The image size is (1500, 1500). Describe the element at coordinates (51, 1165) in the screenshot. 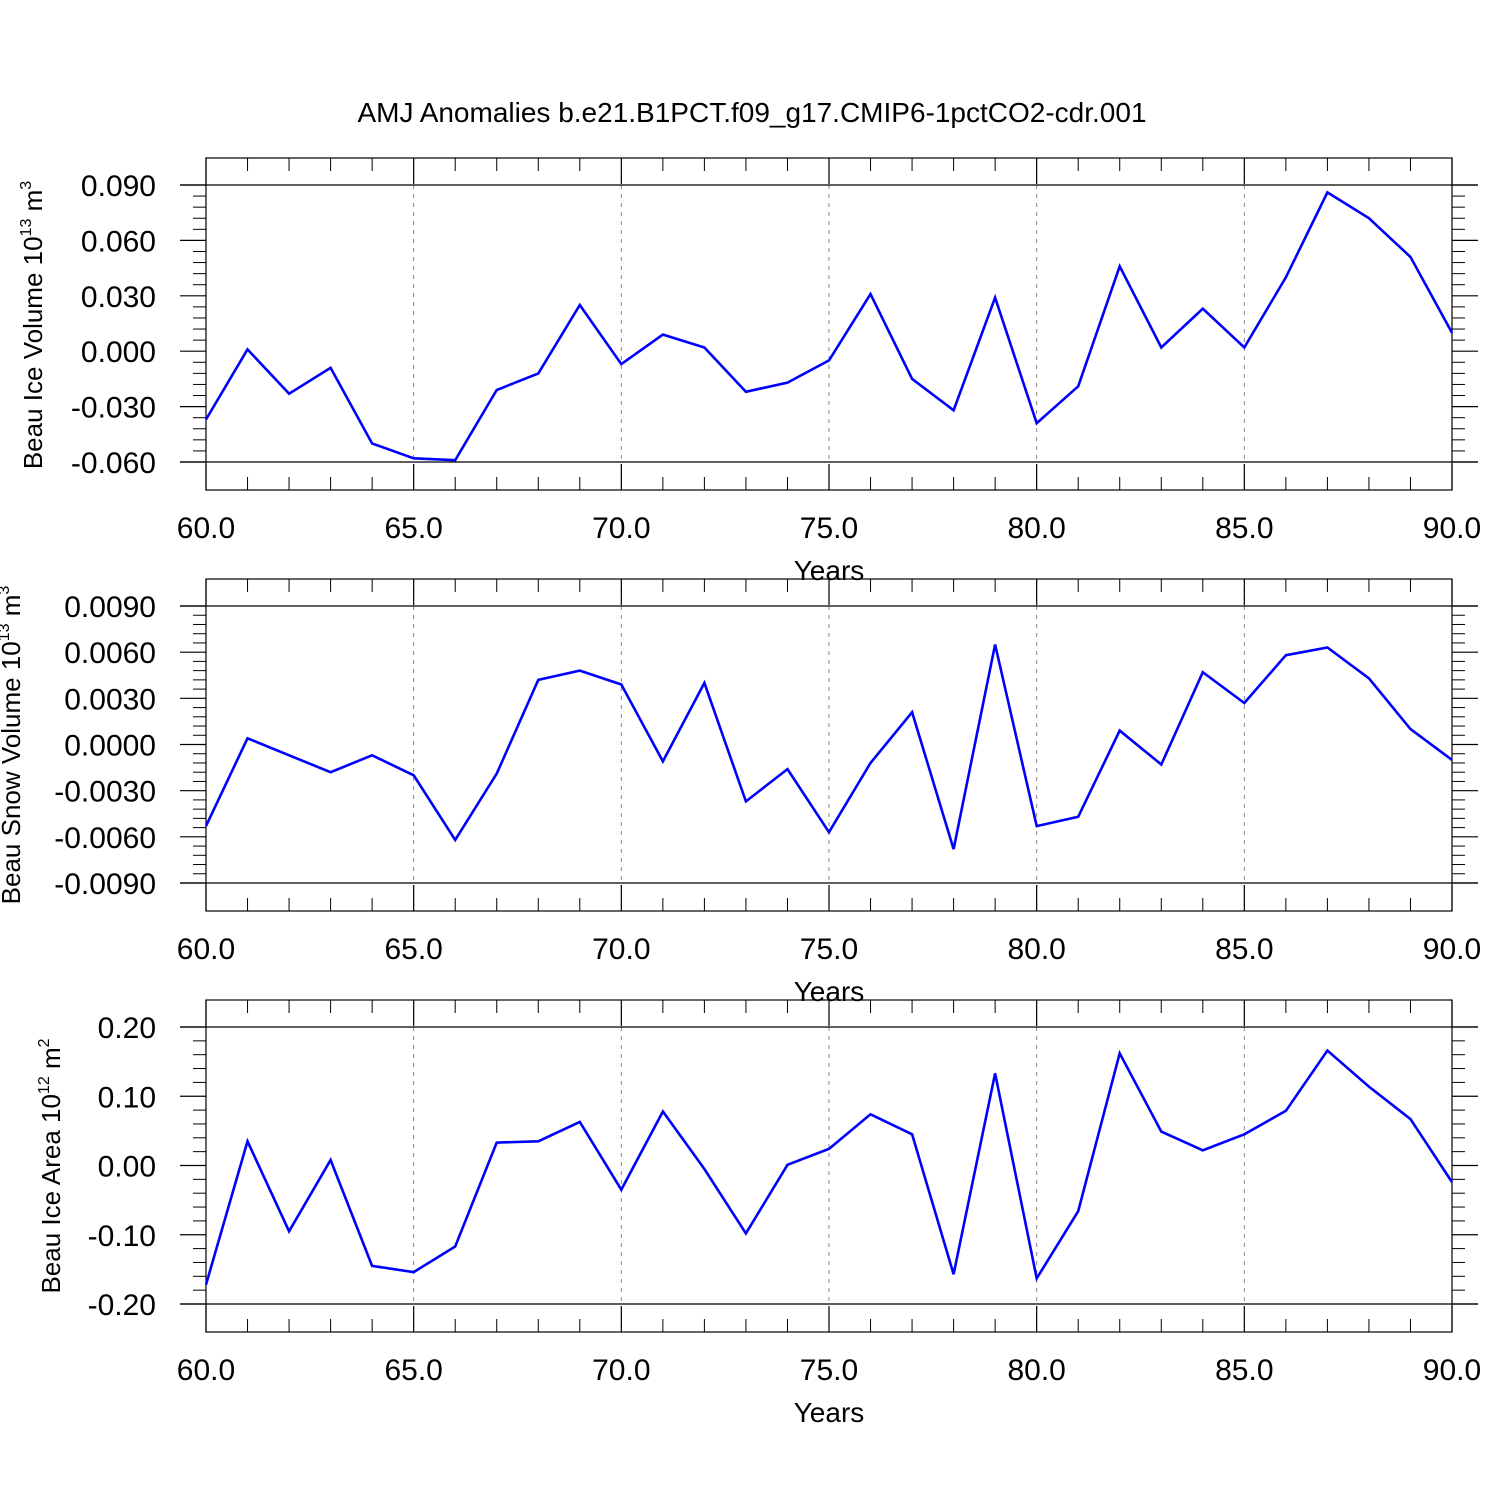

I see `y-axis-label: Beau Ice Area 1012 m2` at that location.